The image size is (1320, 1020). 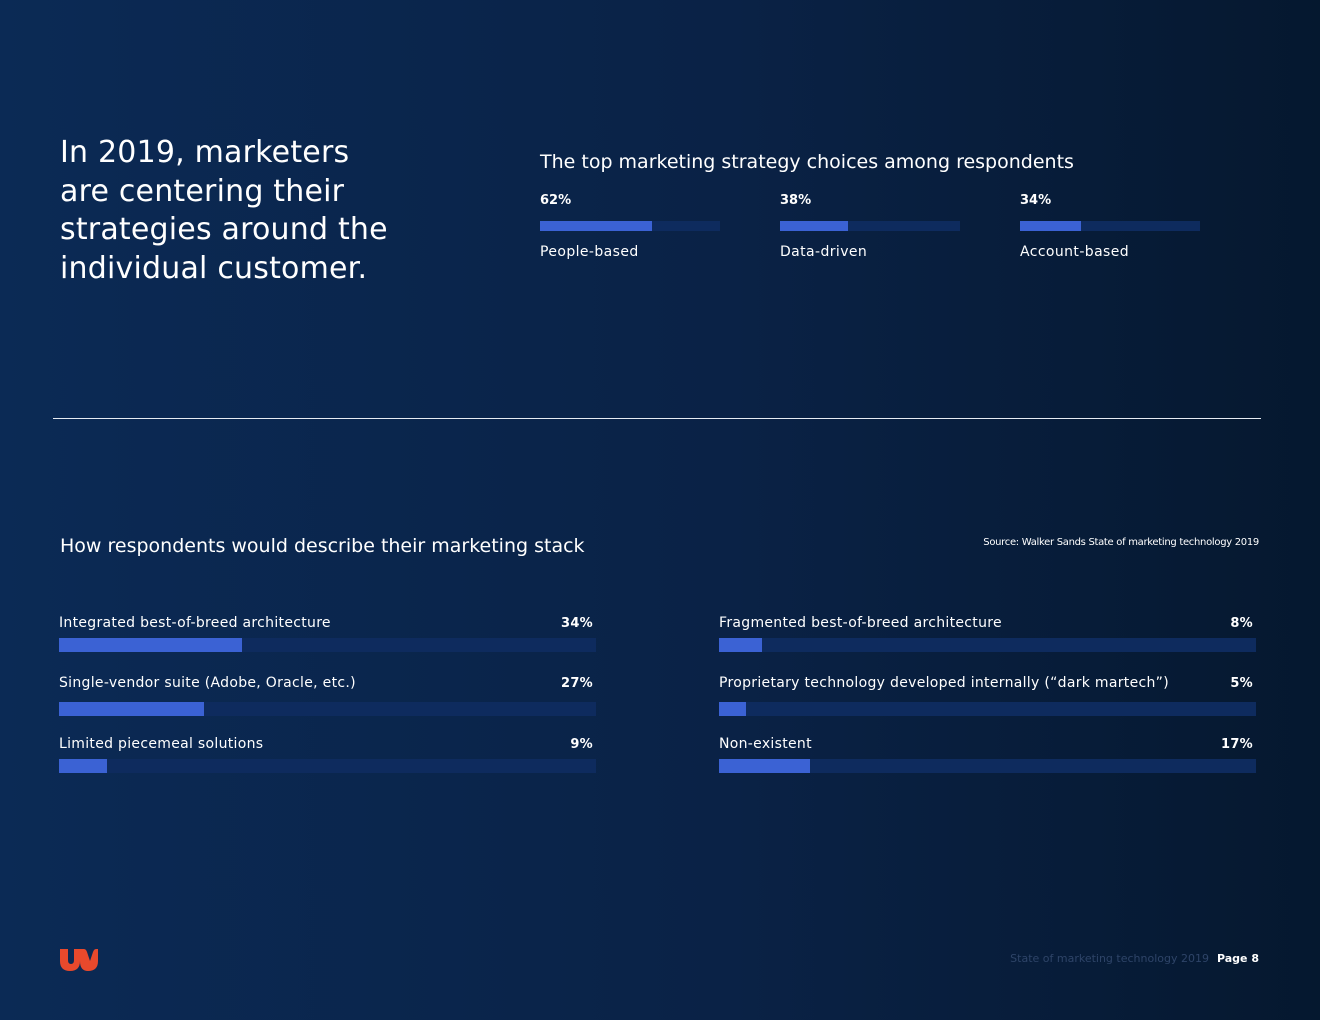 I want to click on stack-percent: 9%, so click(x=581, y=744).